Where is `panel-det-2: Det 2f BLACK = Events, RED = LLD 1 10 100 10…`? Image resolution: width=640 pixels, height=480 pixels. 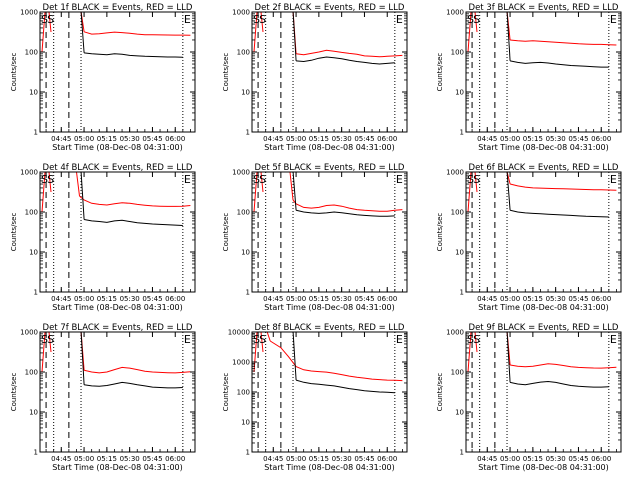
panel-det-2: Det 2f BLACK = Events, RED = LLD 1 10 100 10… is located at coordinates (315, 77).